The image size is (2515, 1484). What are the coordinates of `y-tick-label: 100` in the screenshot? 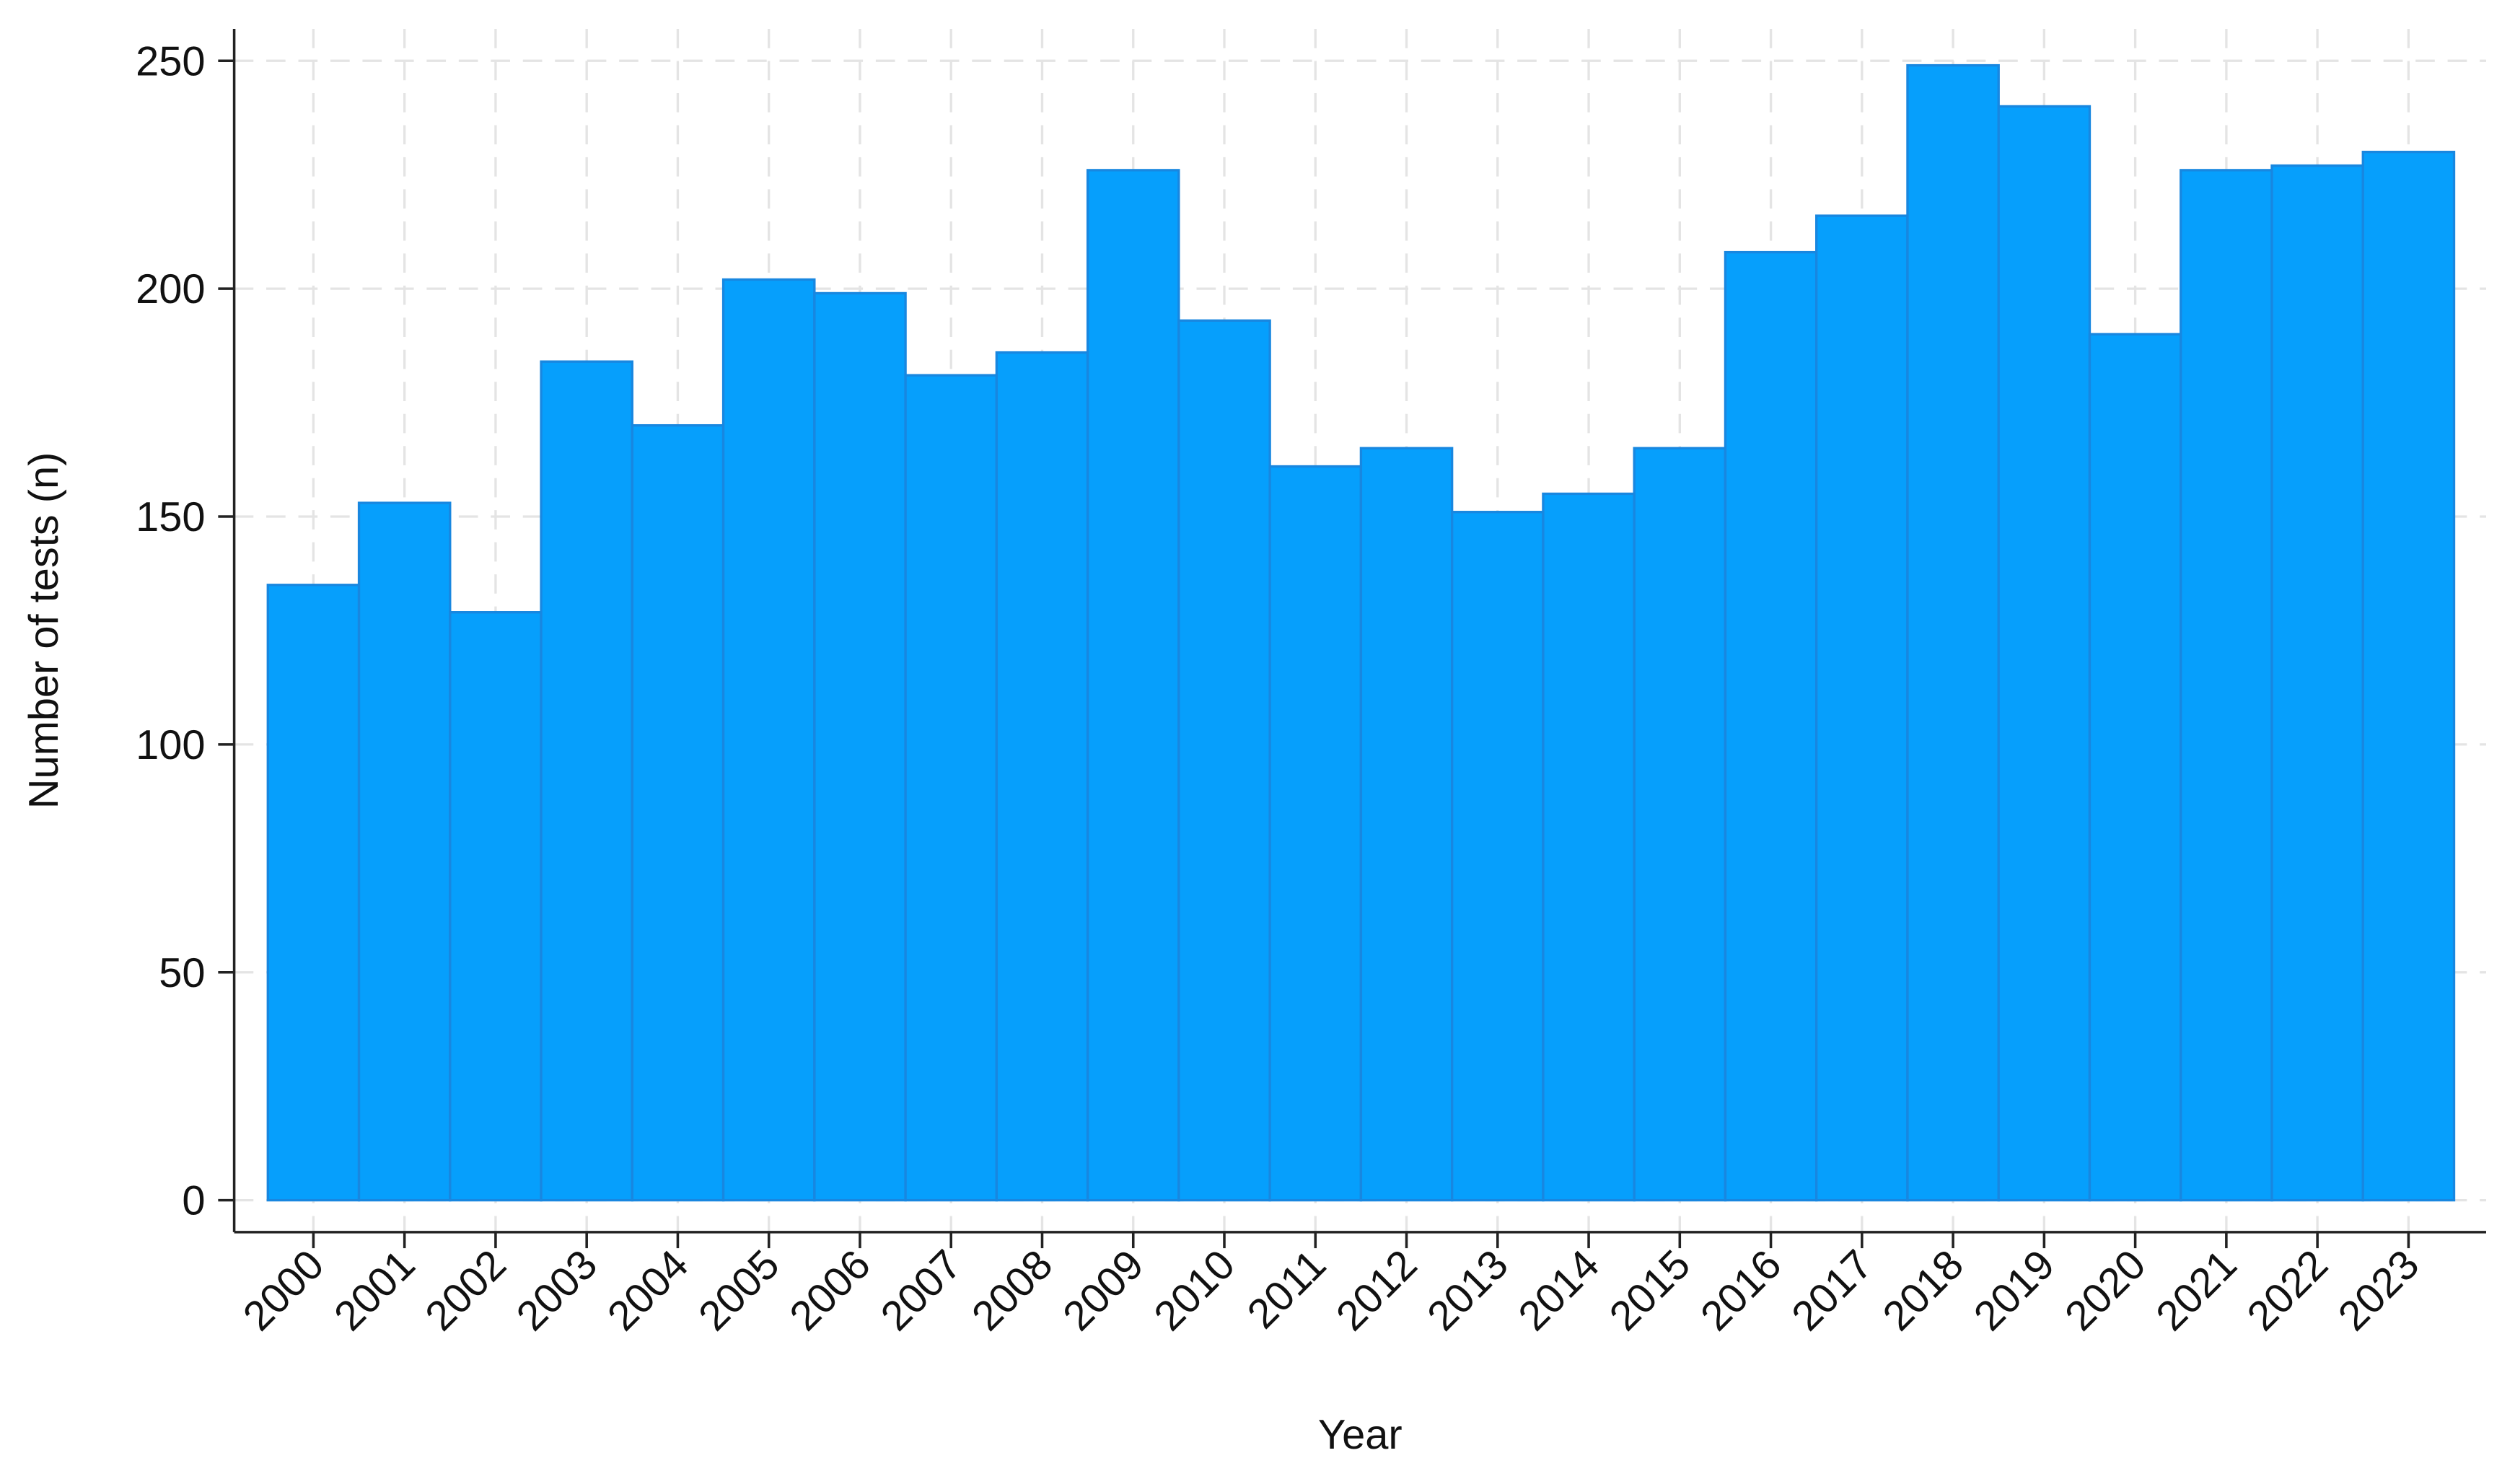 It's located at (170, 745).